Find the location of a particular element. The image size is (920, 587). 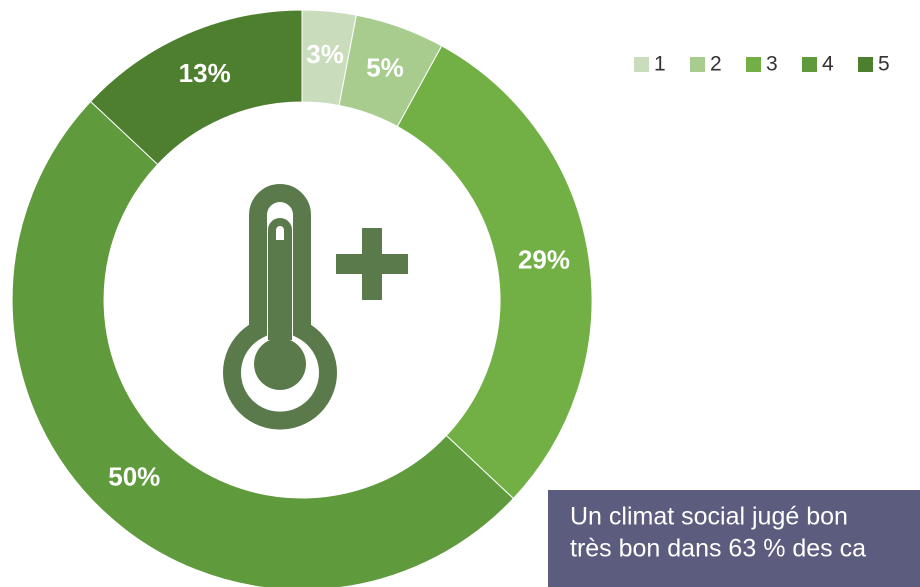

annotation-text: très bon dans 63 % des ca is located at coordinates (718, 549).